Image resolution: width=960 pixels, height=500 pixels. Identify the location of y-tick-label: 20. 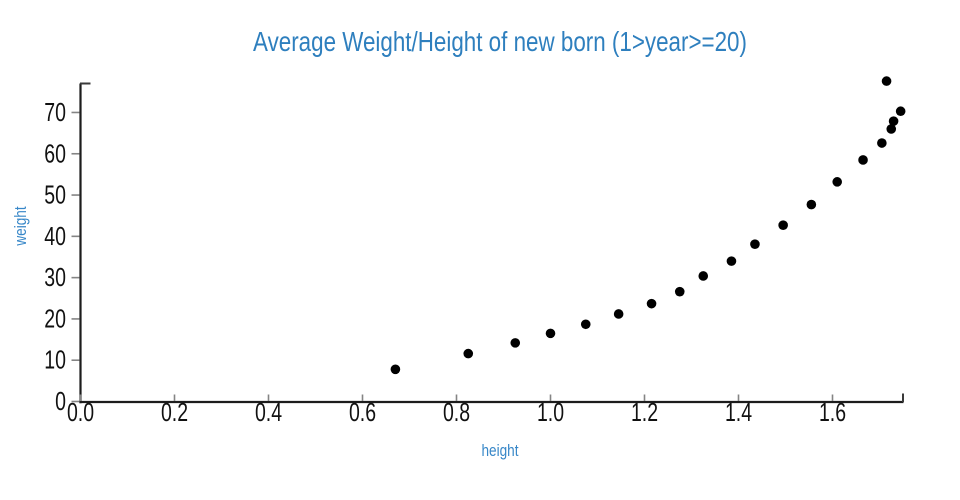
(55, 318).